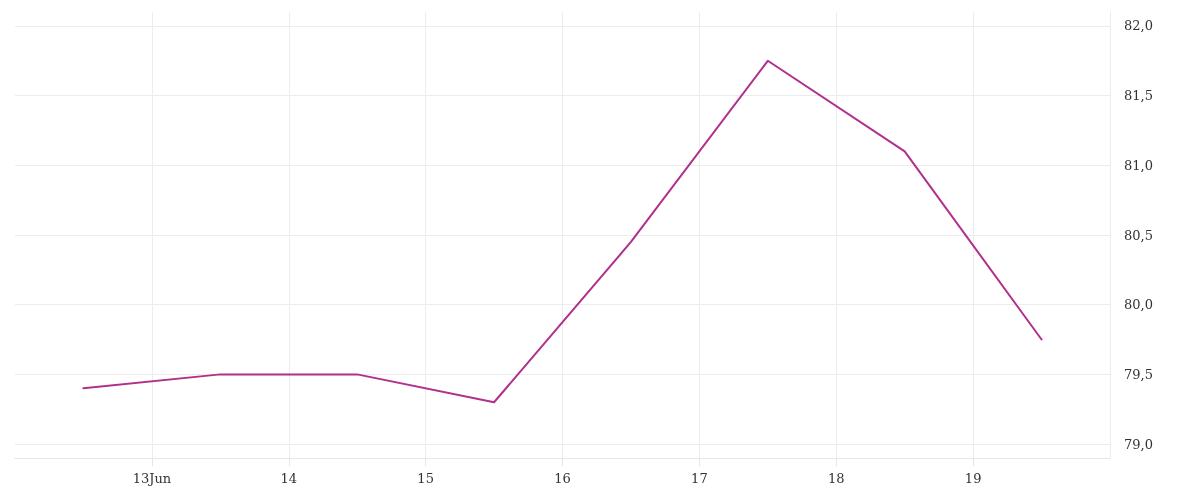 This screenshot has height=500, width=1200. Describe the element at coordinates (1138, 444) in the screenshot. I see `y-tick-label: 79,0` at that location.